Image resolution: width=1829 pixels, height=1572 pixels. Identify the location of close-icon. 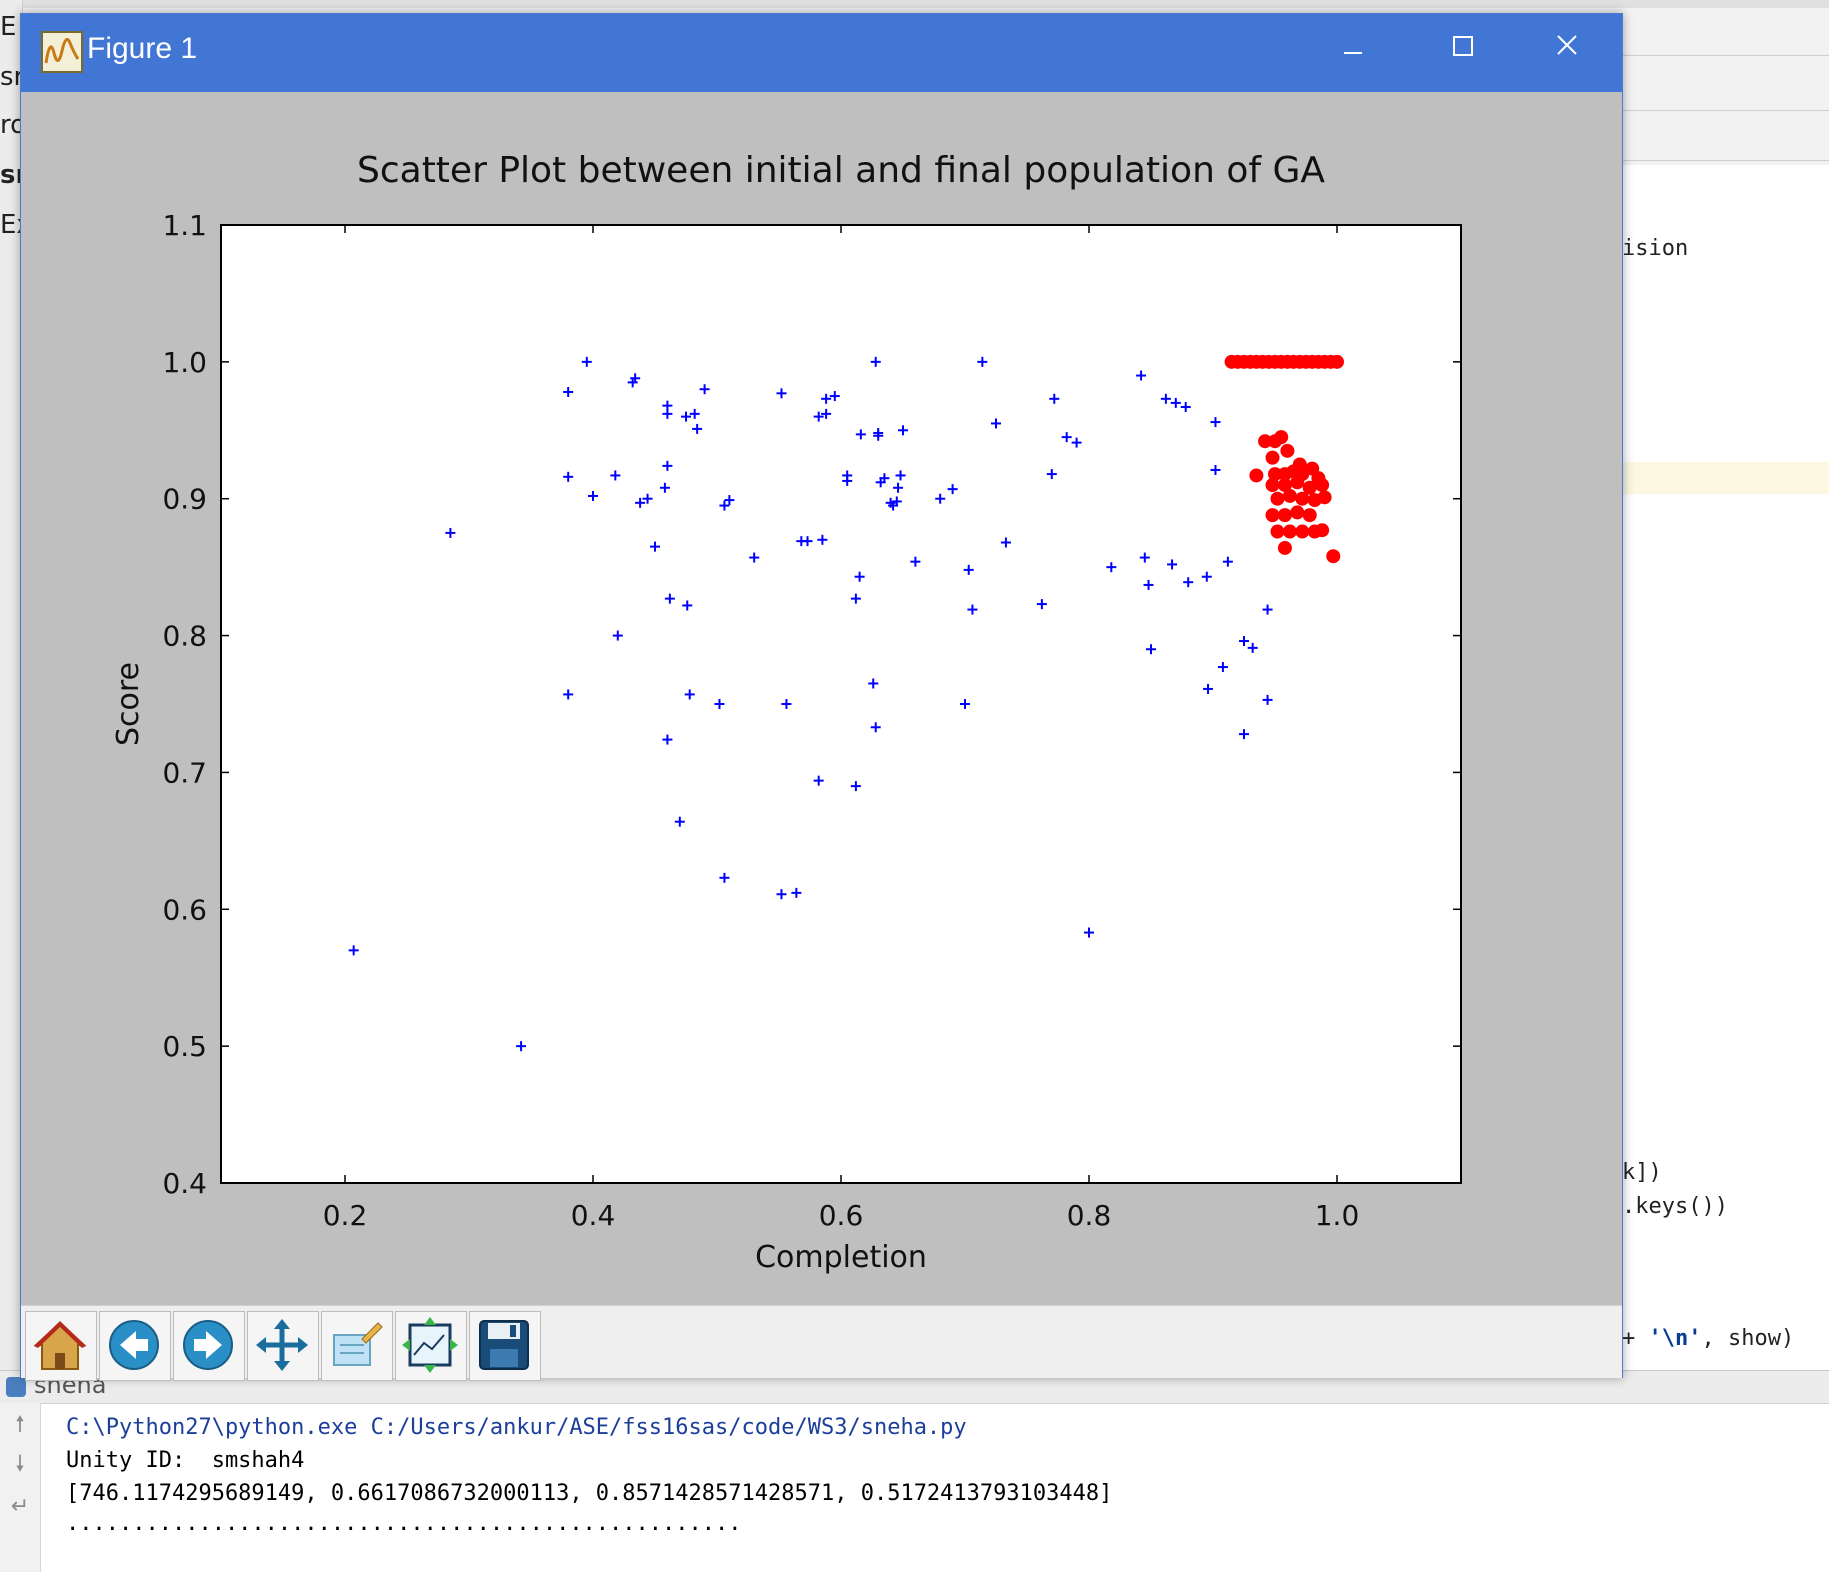
(1567, 45).